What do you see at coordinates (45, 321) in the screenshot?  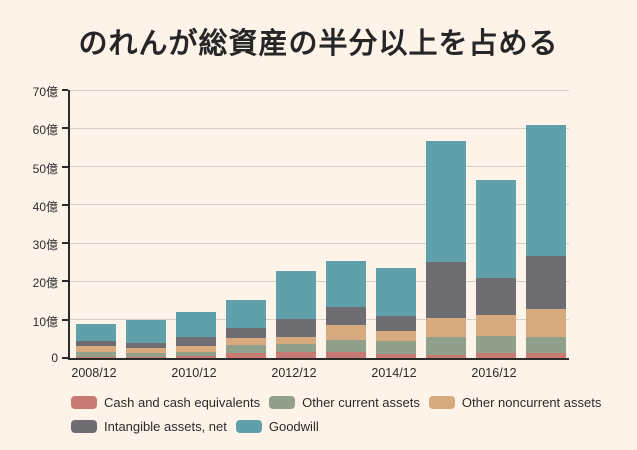 I see `y-axis-label: 10億` at bounding box center [45, 321].